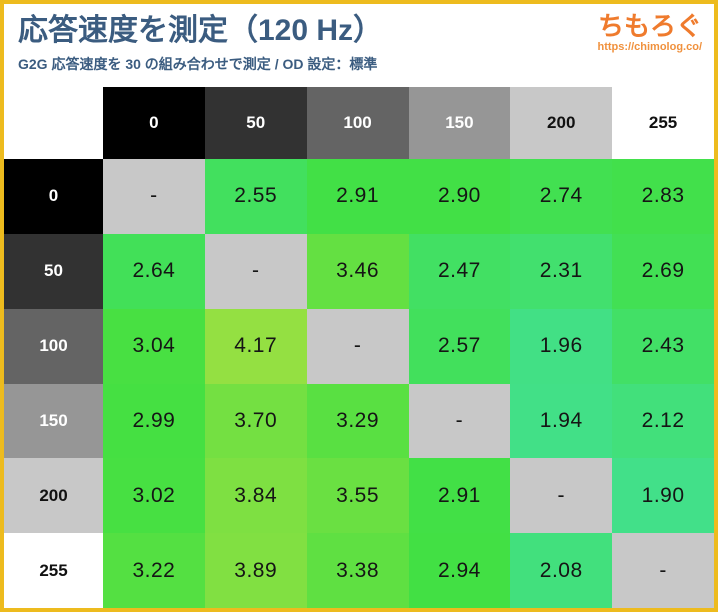 Image resolution: width=718 pixels, height=612 pixels. What do you see at coordinates (561, 271) in the screenshot?
I see `cell-50-200: 2.31` at bounding box center [561, 271].